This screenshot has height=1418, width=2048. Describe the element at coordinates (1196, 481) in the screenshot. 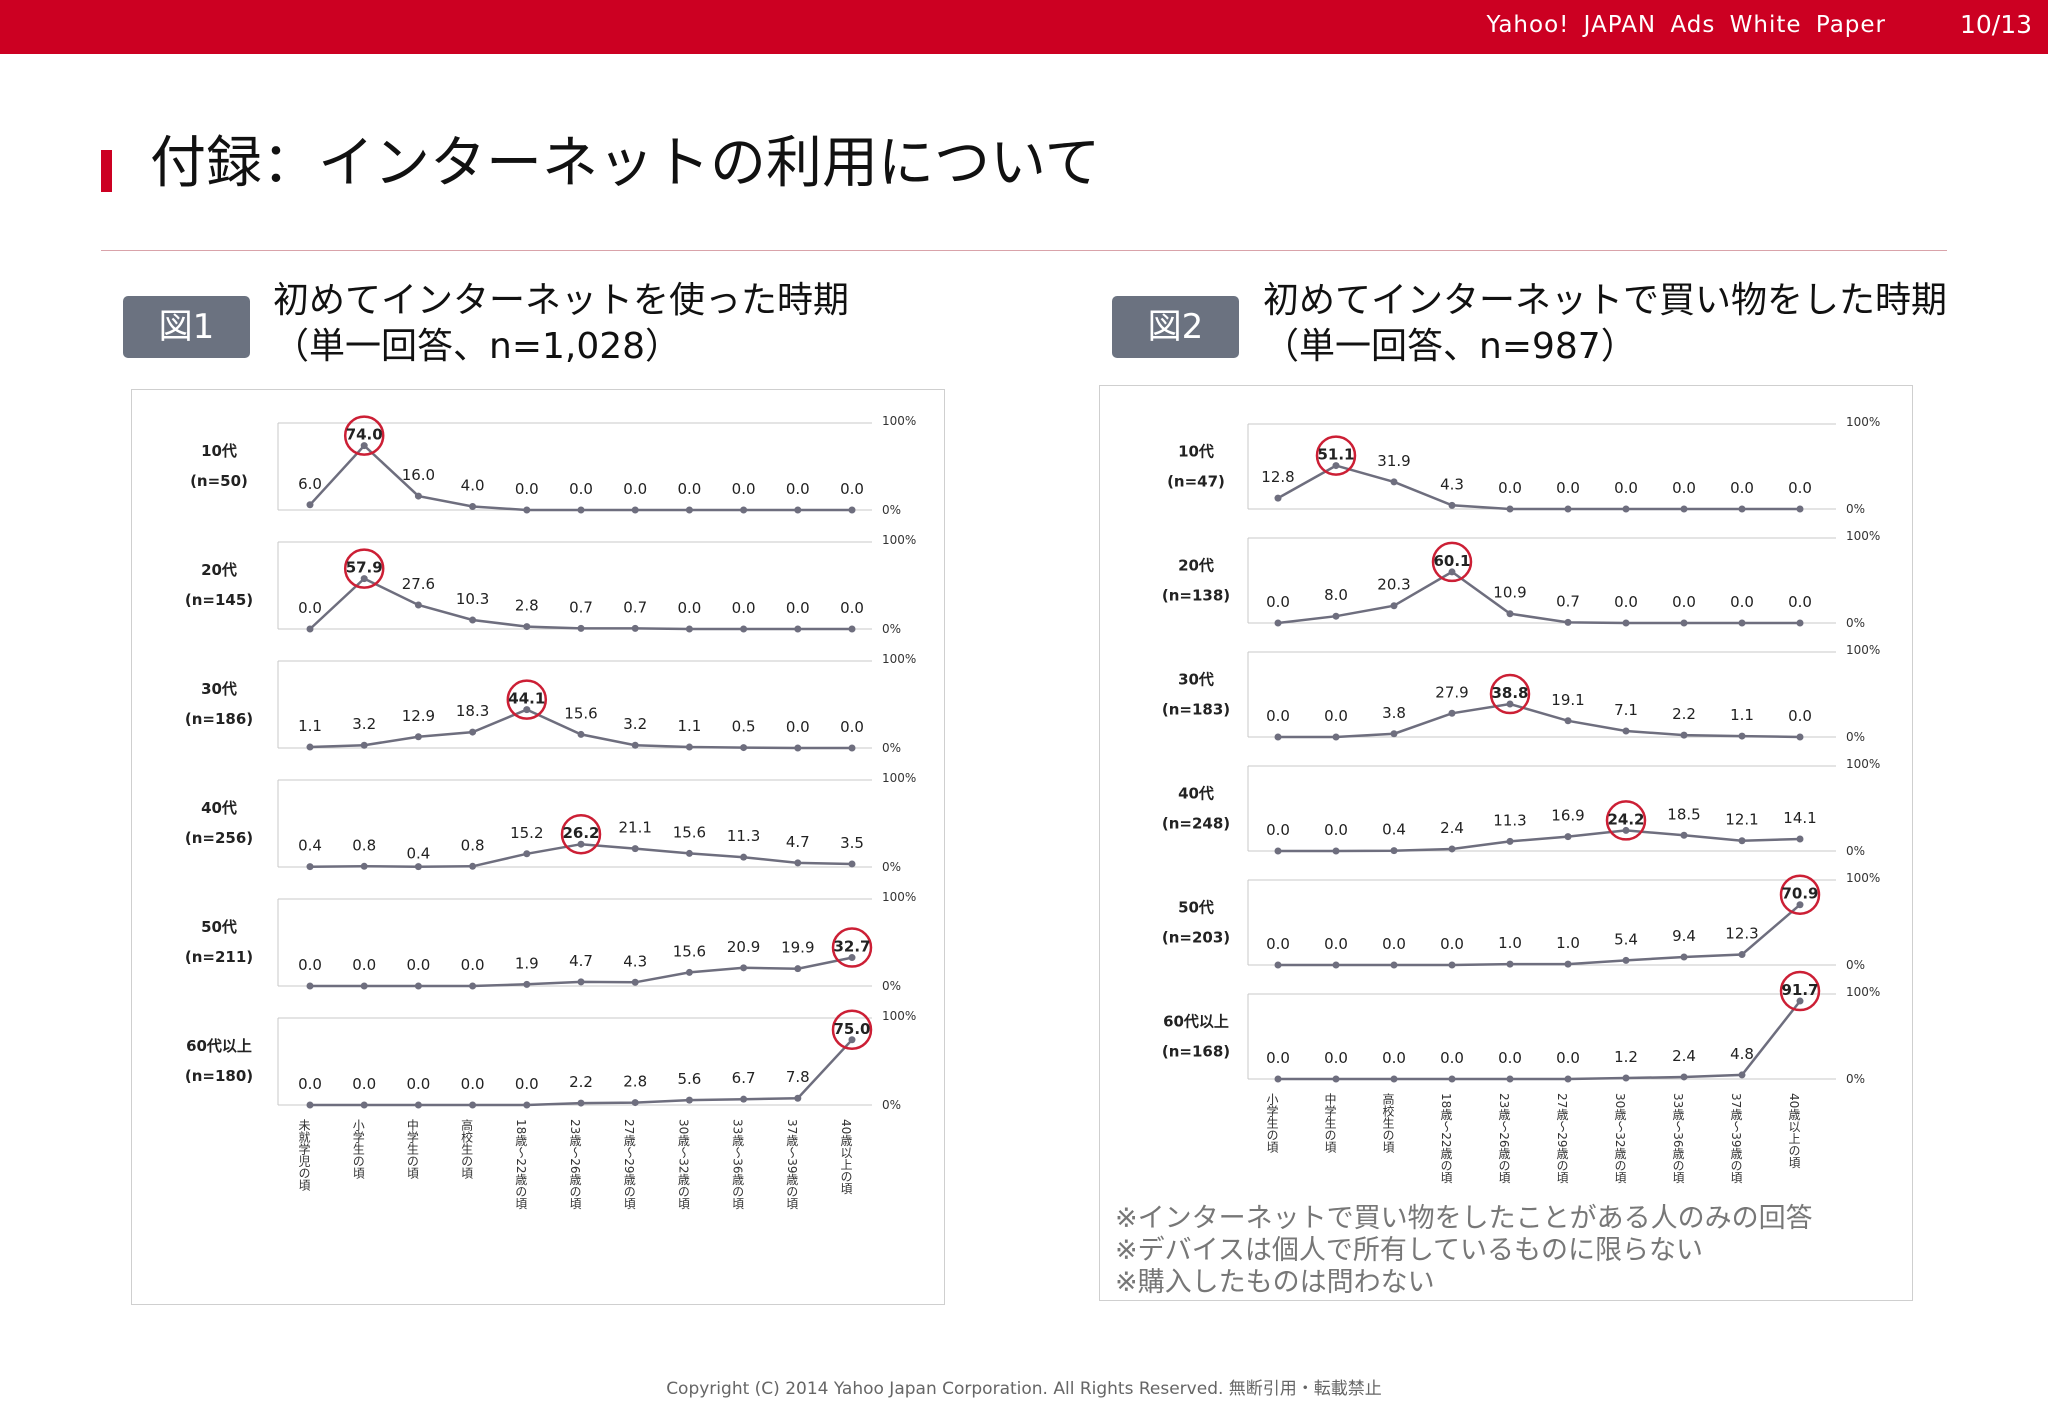

I see `series-n: (n=47)` at that location.